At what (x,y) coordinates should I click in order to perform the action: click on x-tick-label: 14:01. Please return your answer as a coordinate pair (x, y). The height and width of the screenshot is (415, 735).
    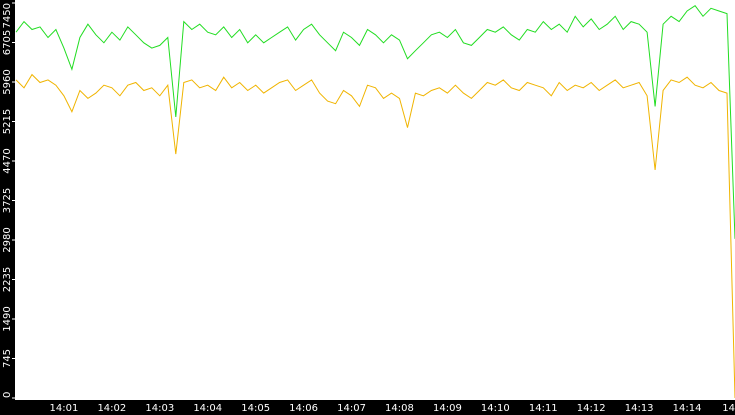
    Looking at the image, I should click on (64, 408).